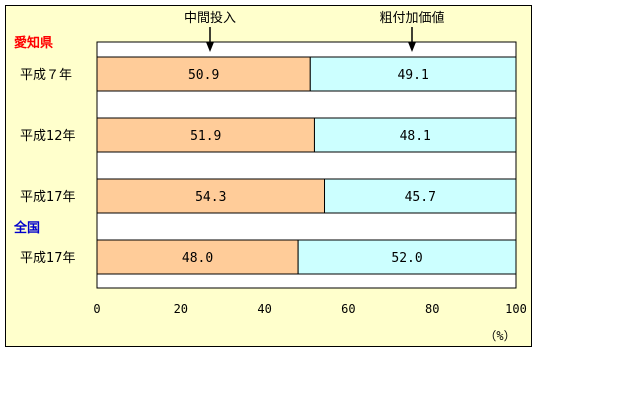 The image size is (640, 400). I want to click on data-label-value-added-1: 48.1, so click(415, 136).